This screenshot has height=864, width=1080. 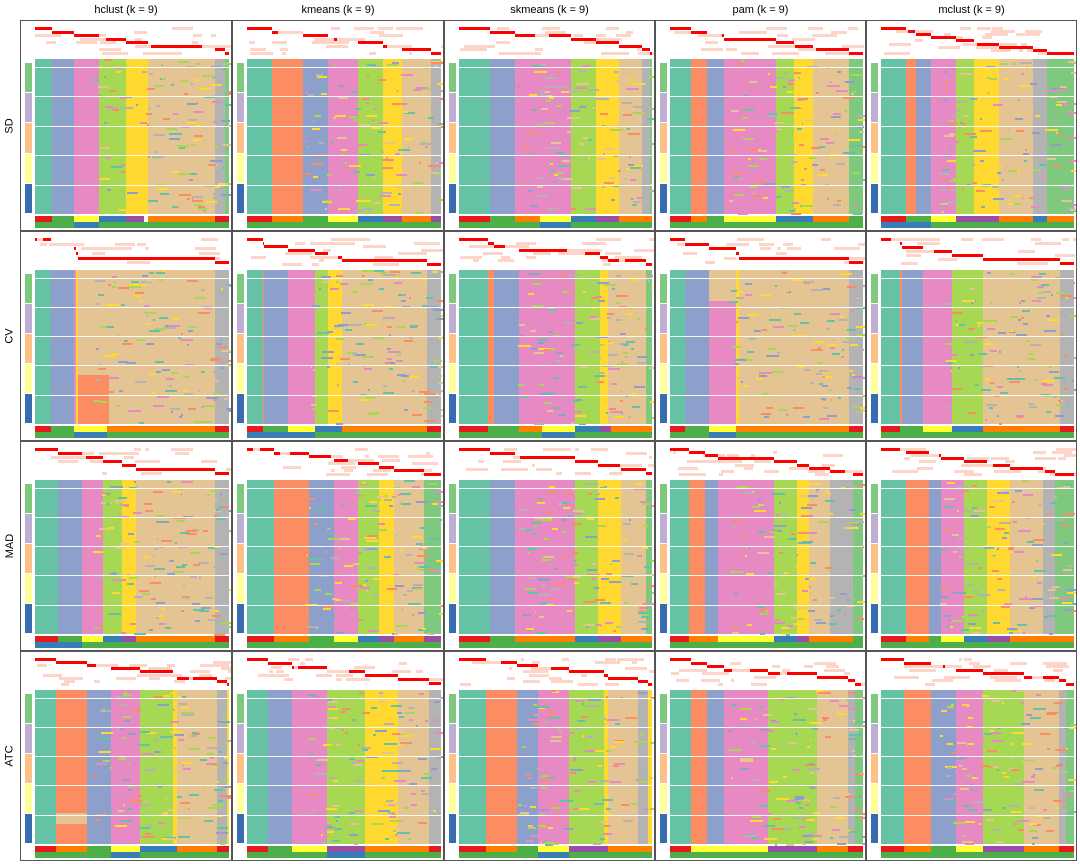 What do you see at coordinates (766, 855) in the screenshot?
I see `class-bar-bottom` at bounding box center [766, 855].